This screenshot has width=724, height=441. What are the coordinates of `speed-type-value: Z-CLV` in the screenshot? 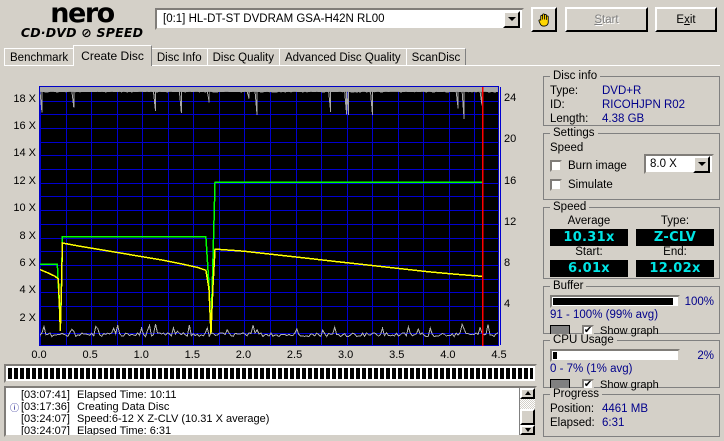 It's located at (675, 237).